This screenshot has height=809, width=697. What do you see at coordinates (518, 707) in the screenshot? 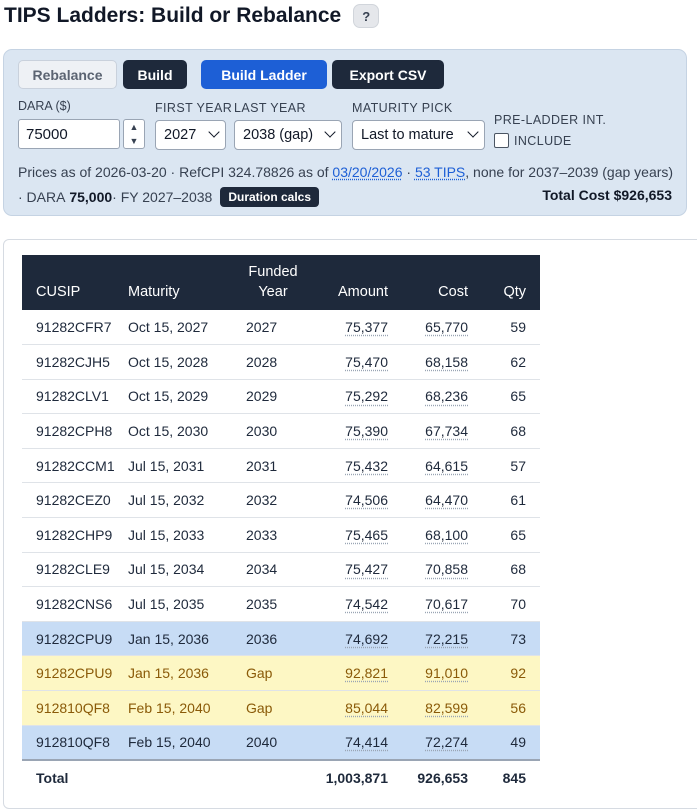
I see `qty-cell-value: 56` at bounding box center [518, 707].